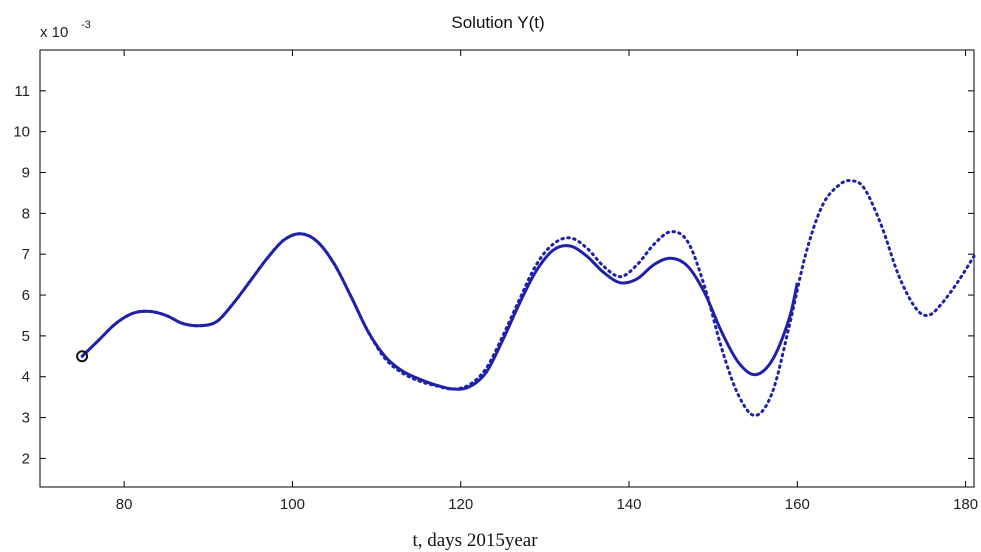  What do you see at coordinates (460, 504) in the screenshot?
I see `x-tick-label: 120` at bounding box center [460, 504].